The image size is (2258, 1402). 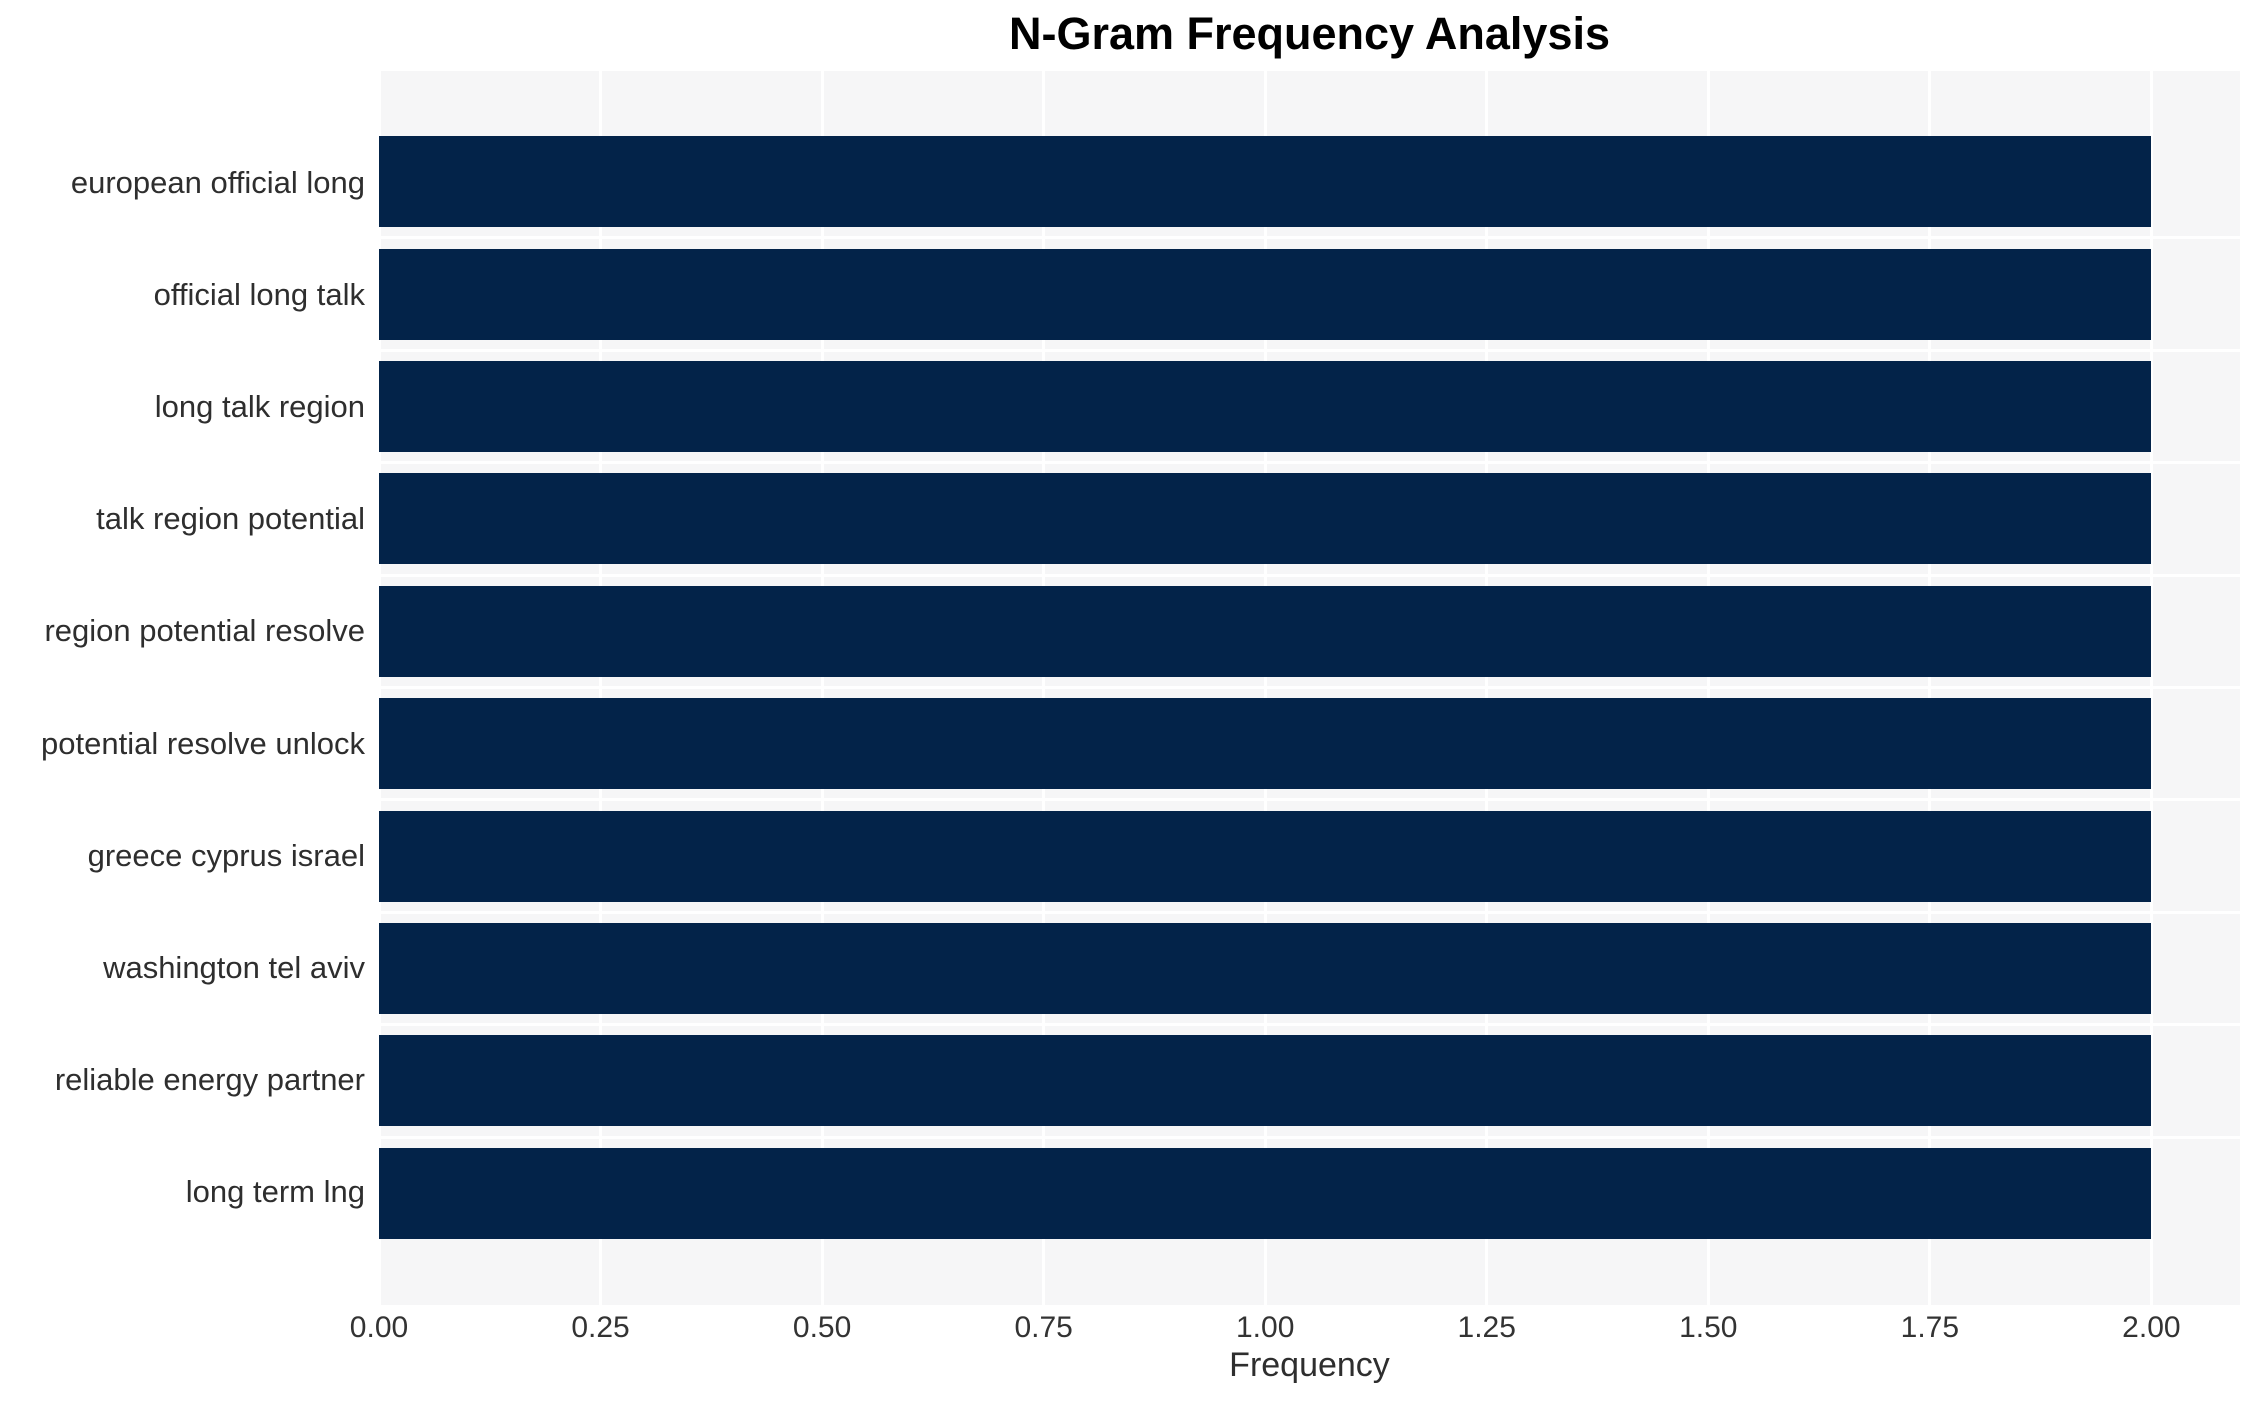 I want to click on bar-greece-cyprus-israel, so click(x=1265, y=856).